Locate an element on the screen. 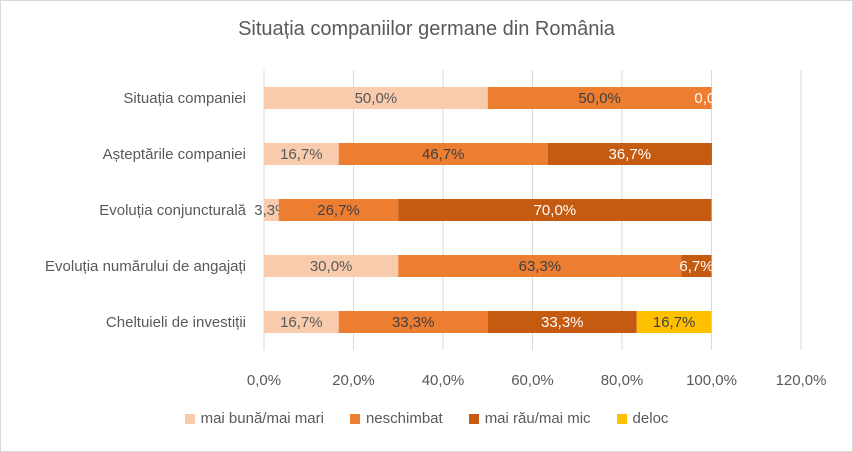 The width and height of the screenshot is (853, 452). x-tick-label: 100,0% is located at coordinates (711, 380).